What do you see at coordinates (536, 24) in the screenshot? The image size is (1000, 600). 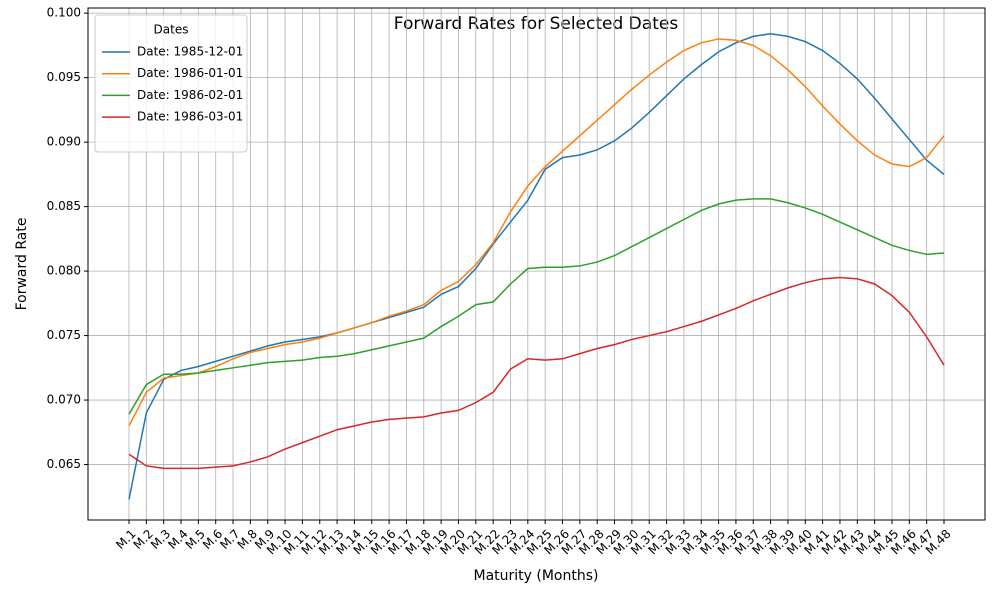 I see `chart-title: Forward Rates for Selected Dates` at bounding box center [536, 24].